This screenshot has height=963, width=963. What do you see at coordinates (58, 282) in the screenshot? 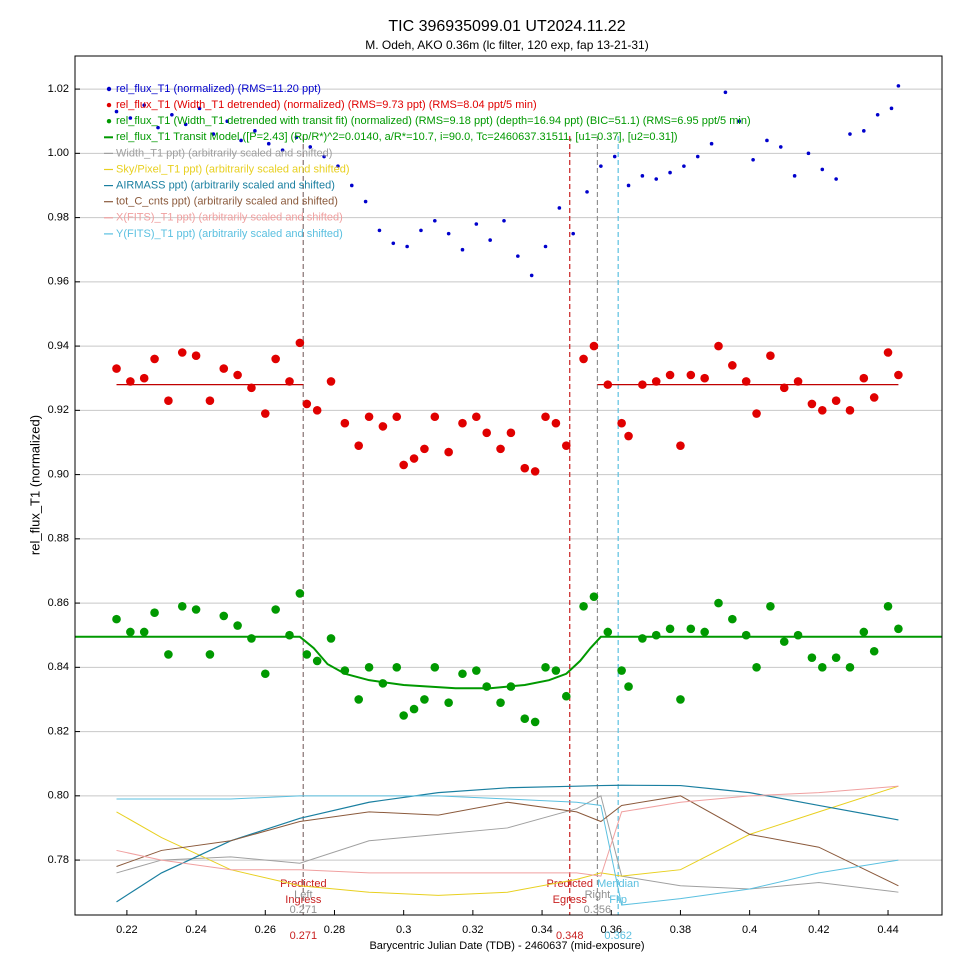
I see `y-tick-label: 0.96` at bounding box center [58, 282].